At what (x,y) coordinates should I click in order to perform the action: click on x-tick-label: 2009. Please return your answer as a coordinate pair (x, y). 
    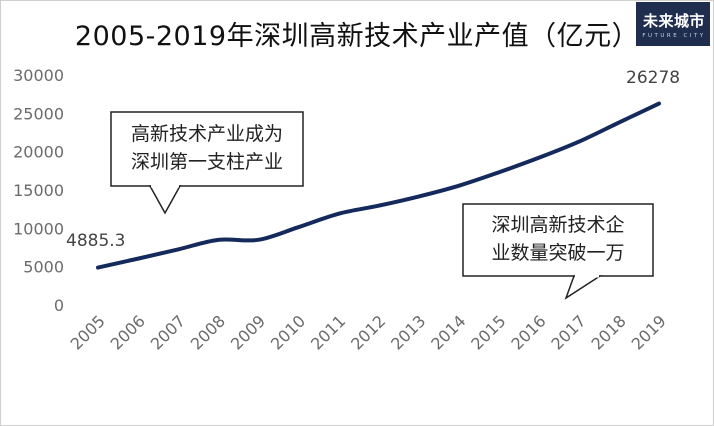
    Looking at the image, I should click on (248, 332).